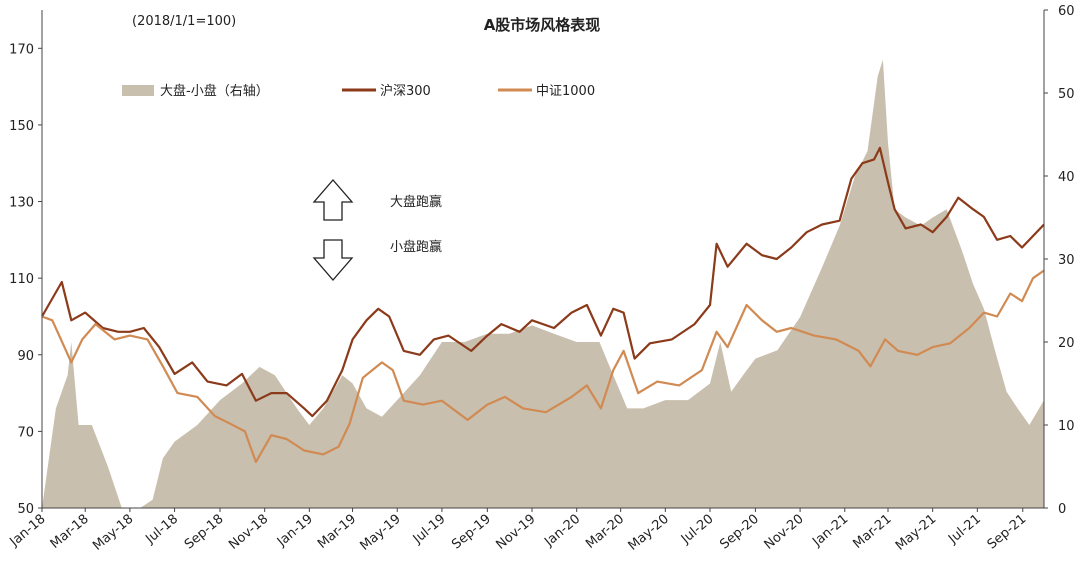 The height and width of the screenshot is (566, 1080). Describe the element at coordinates (337, 532) in the screenshot. I see `x-tick-label: Mar-19` at that location.